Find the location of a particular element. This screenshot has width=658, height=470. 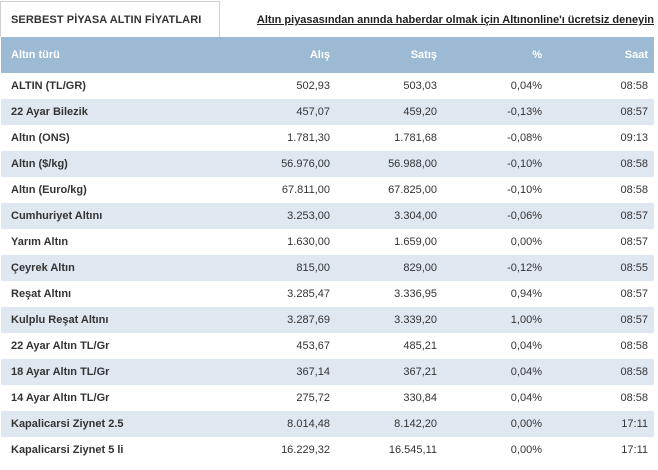

row-name: Altın (ONS) is located at coordinates (40, 138).